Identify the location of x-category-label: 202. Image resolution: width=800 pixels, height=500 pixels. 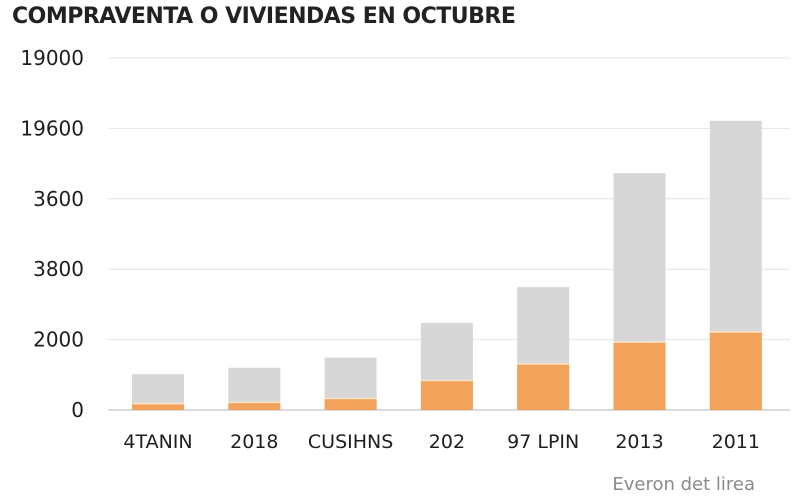
(447, 442).